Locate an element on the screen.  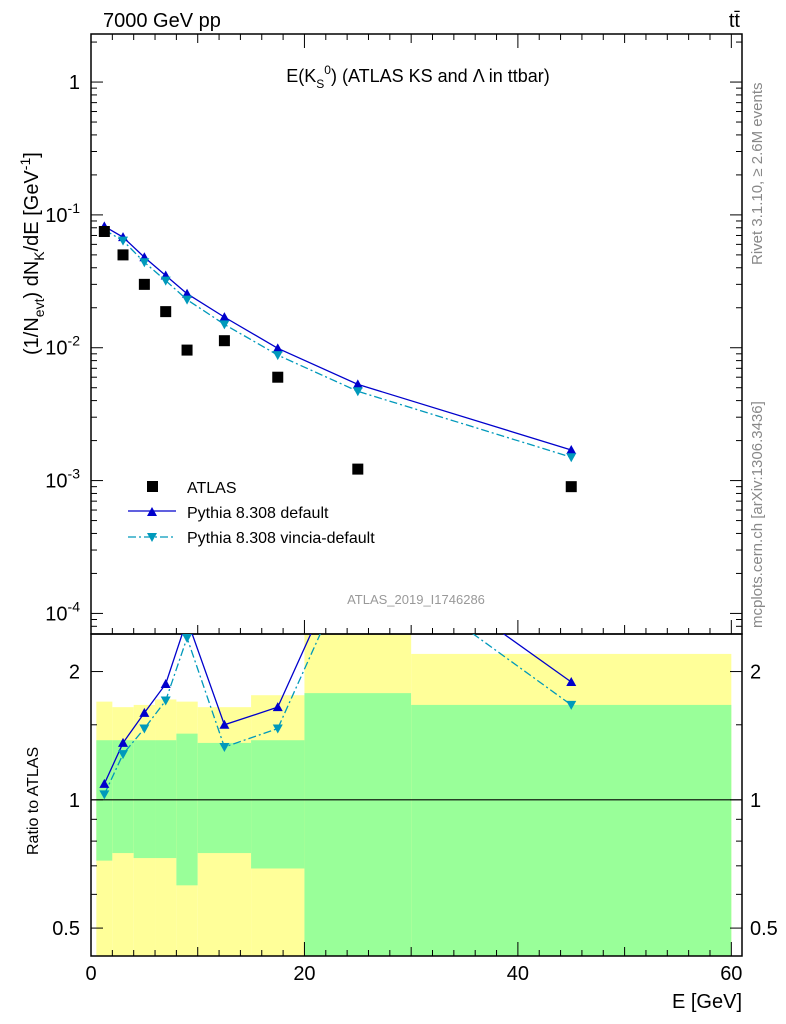
ratio-y-tick-label: 1 is located at coordinates (74, 801).